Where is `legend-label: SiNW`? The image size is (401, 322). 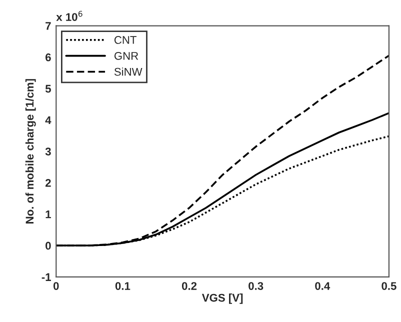
legend-label: SiNW is located at coordinates (128, 72).